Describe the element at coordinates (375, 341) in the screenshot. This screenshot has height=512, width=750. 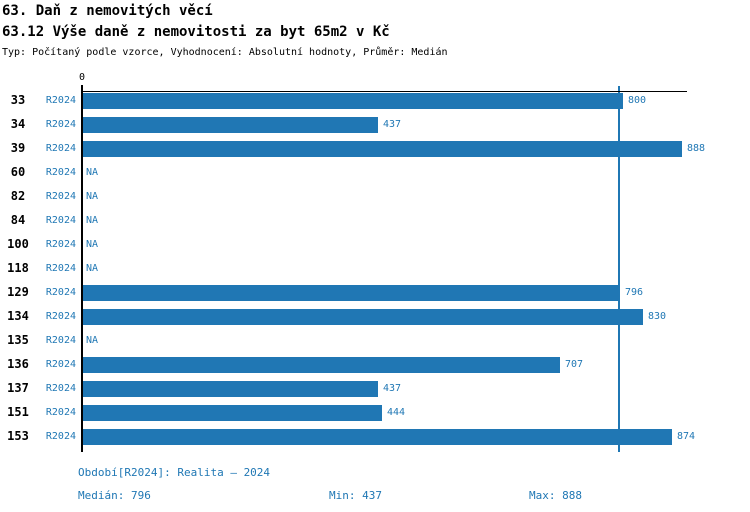
I see `bar-row: 135 R2024 NA` at that location.